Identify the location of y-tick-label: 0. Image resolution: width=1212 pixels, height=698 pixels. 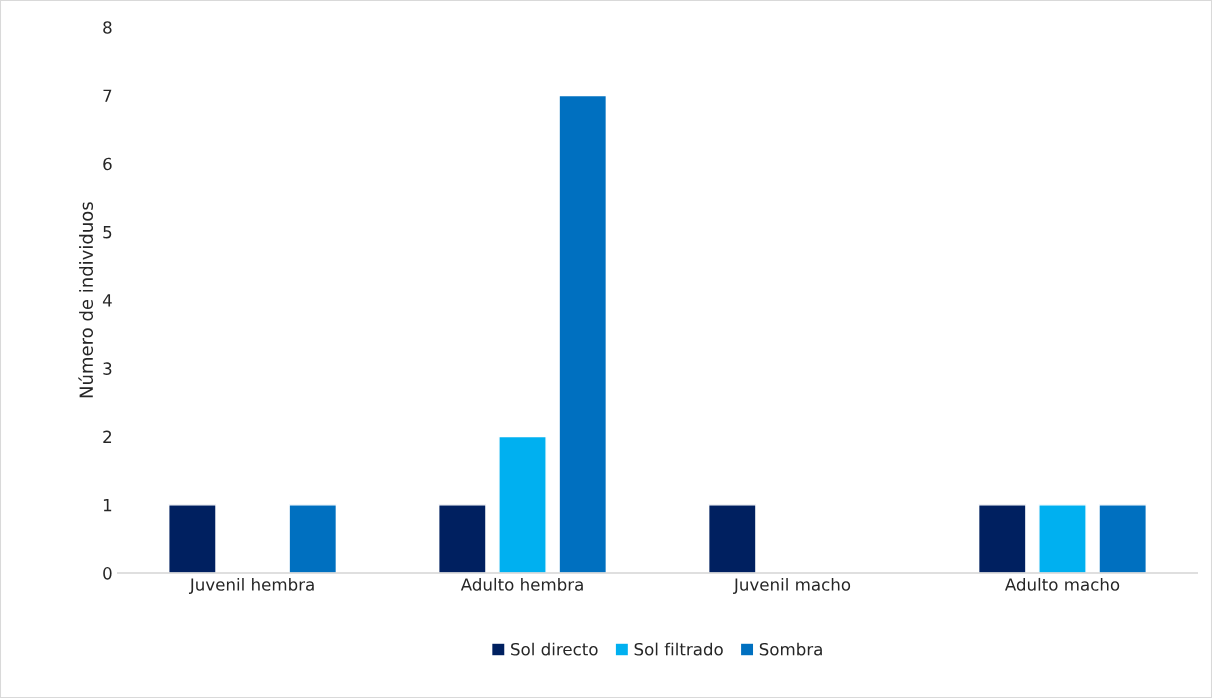
(107, 573).